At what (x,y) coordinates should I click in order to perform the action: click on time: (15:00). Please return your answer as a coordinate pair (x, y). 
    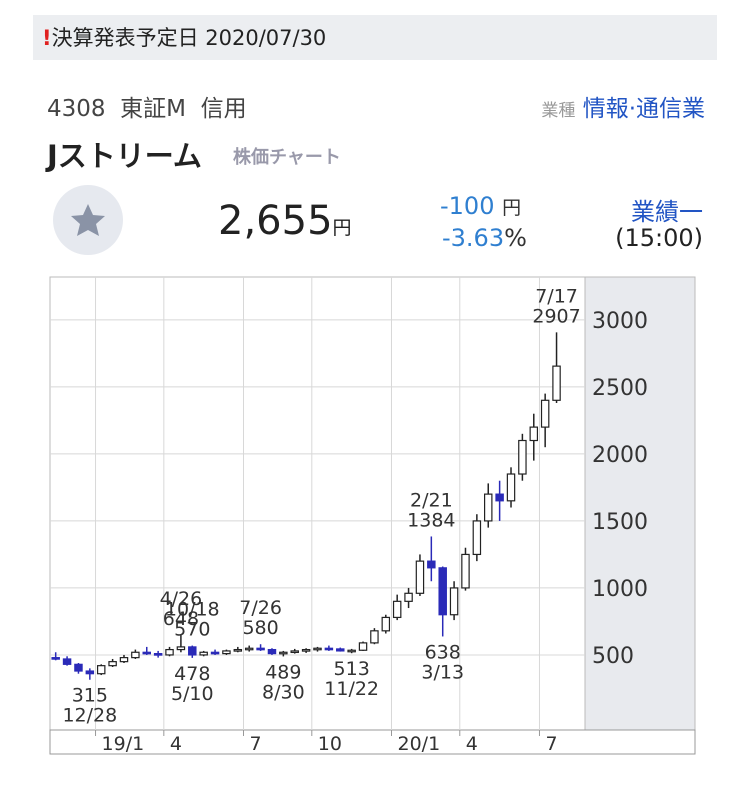
    Looking at the image, I should click on (659, 238).